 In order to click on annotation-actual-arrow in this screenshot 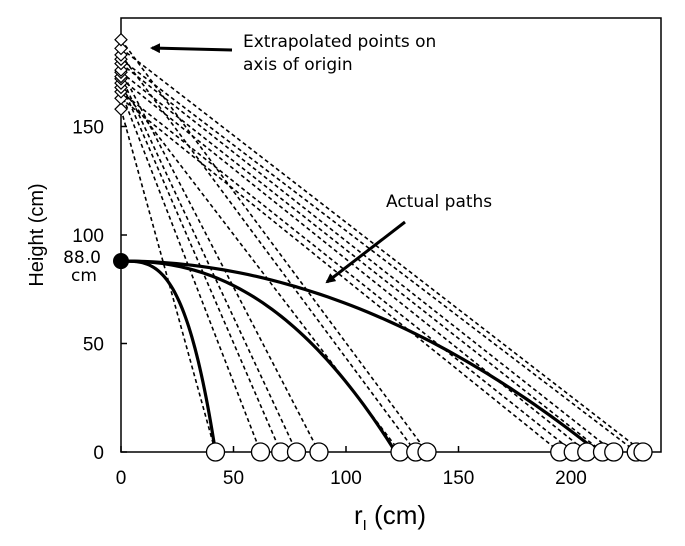, I will do `click(365, 252)`.